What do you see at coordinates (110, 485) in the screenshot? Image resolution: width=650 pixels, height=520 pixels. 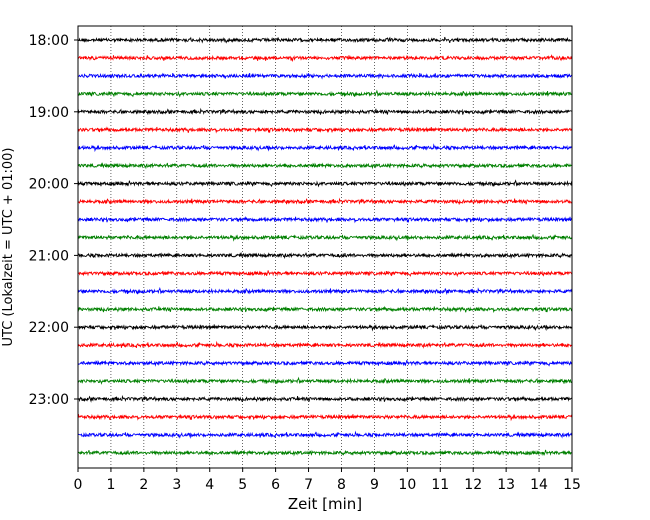 I see `x-tick-label: 1` at bounding box center [110, 485].